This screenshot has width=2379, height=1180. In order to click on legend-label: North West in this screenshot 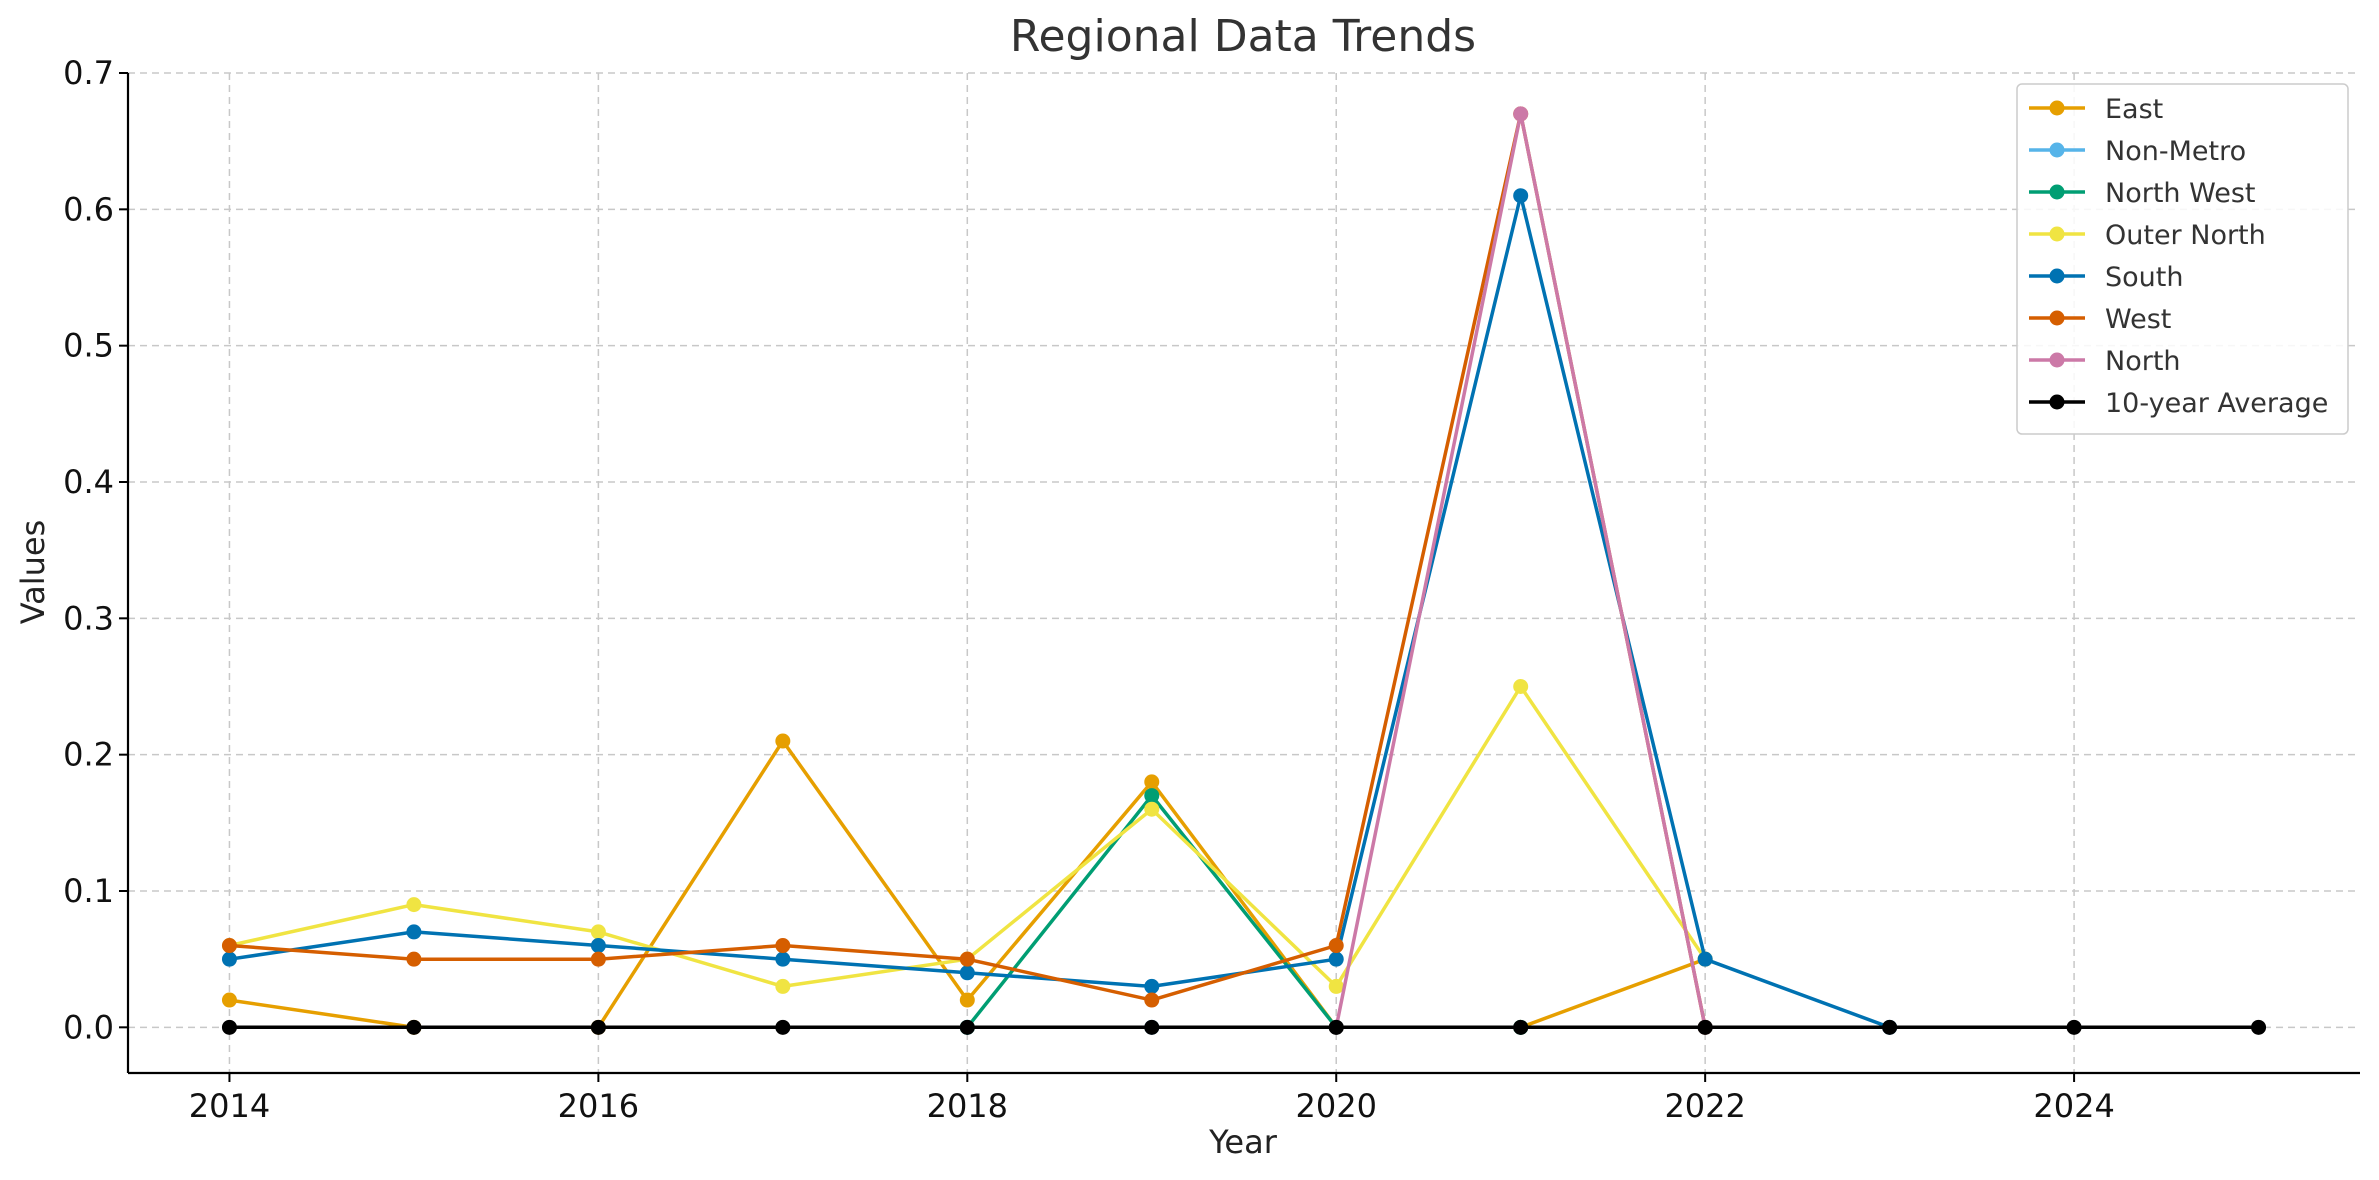, I will do `click(2180, 193)`.